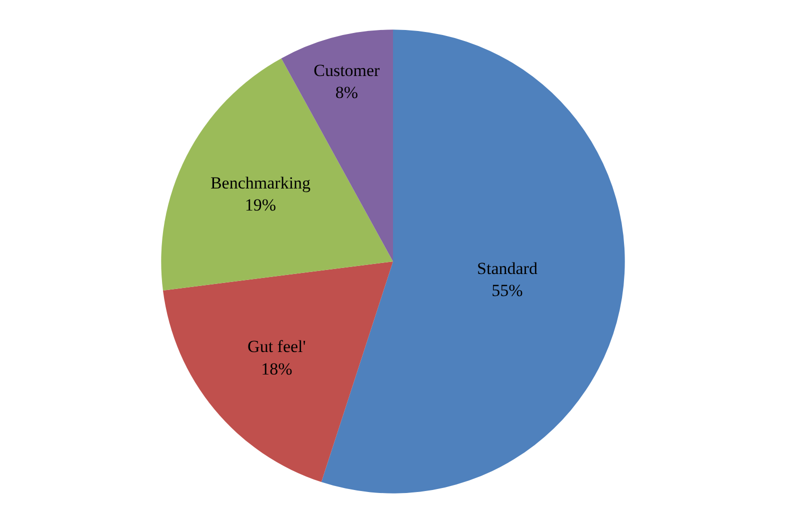 The image size is (786, 523). What do you see at coordinates (347, 70) in the screenshot?
I see `slice-label: Customer` at bounding box center [347, 70].